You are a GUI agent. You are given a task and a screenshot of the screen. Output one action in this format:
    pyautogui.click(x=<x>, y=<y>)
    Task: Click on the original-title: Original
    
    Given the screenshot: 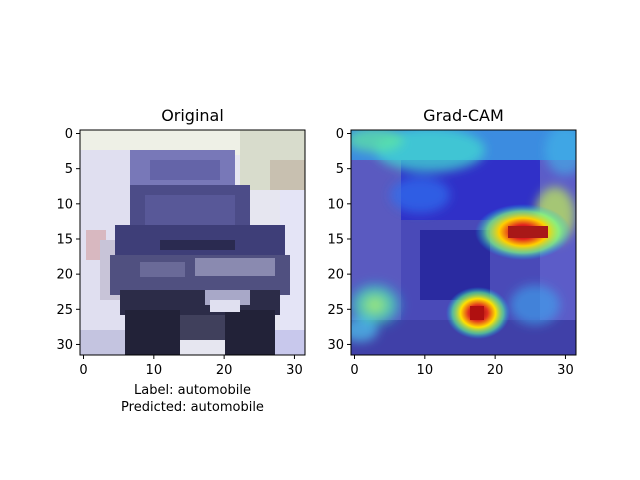 What is the action you would take?
    pyautogui.click(x=192, y=115)
    